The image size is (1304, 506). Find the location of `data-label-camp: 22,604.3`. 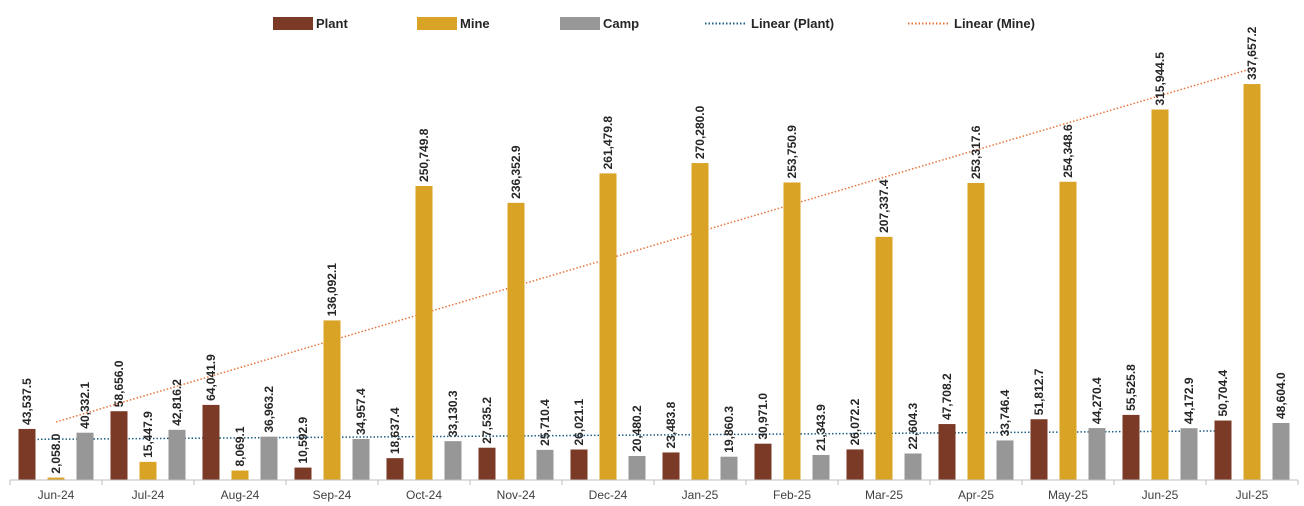

data-label-camp: 22,604.3 is located at coordinates (913, 425).